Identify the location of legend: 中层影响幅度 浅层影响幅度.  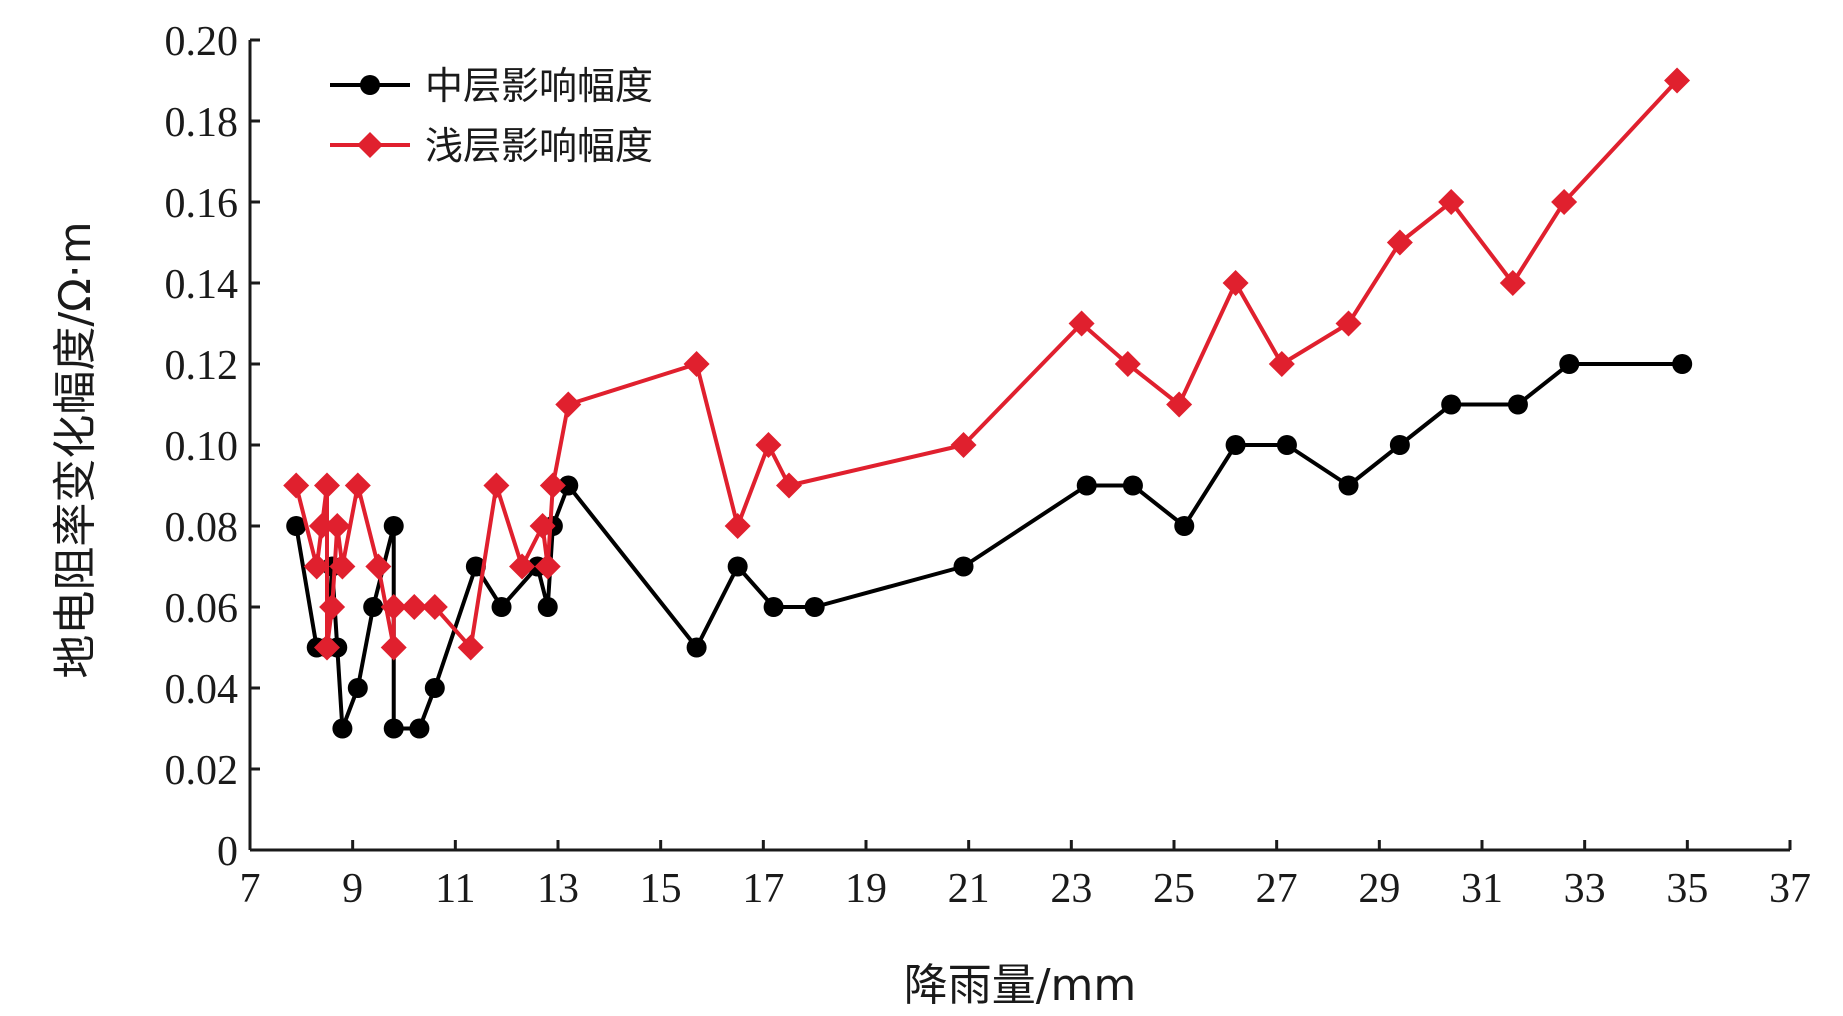
(491, 116).